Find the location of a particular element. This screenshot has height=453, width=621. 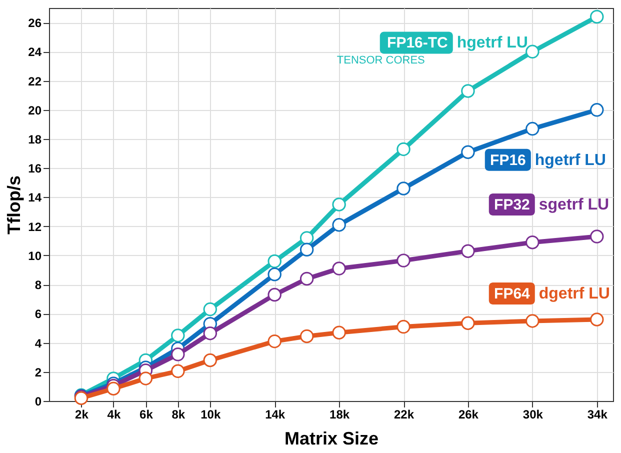

x-tick-label: 4k is located at coordinates (114, 415).